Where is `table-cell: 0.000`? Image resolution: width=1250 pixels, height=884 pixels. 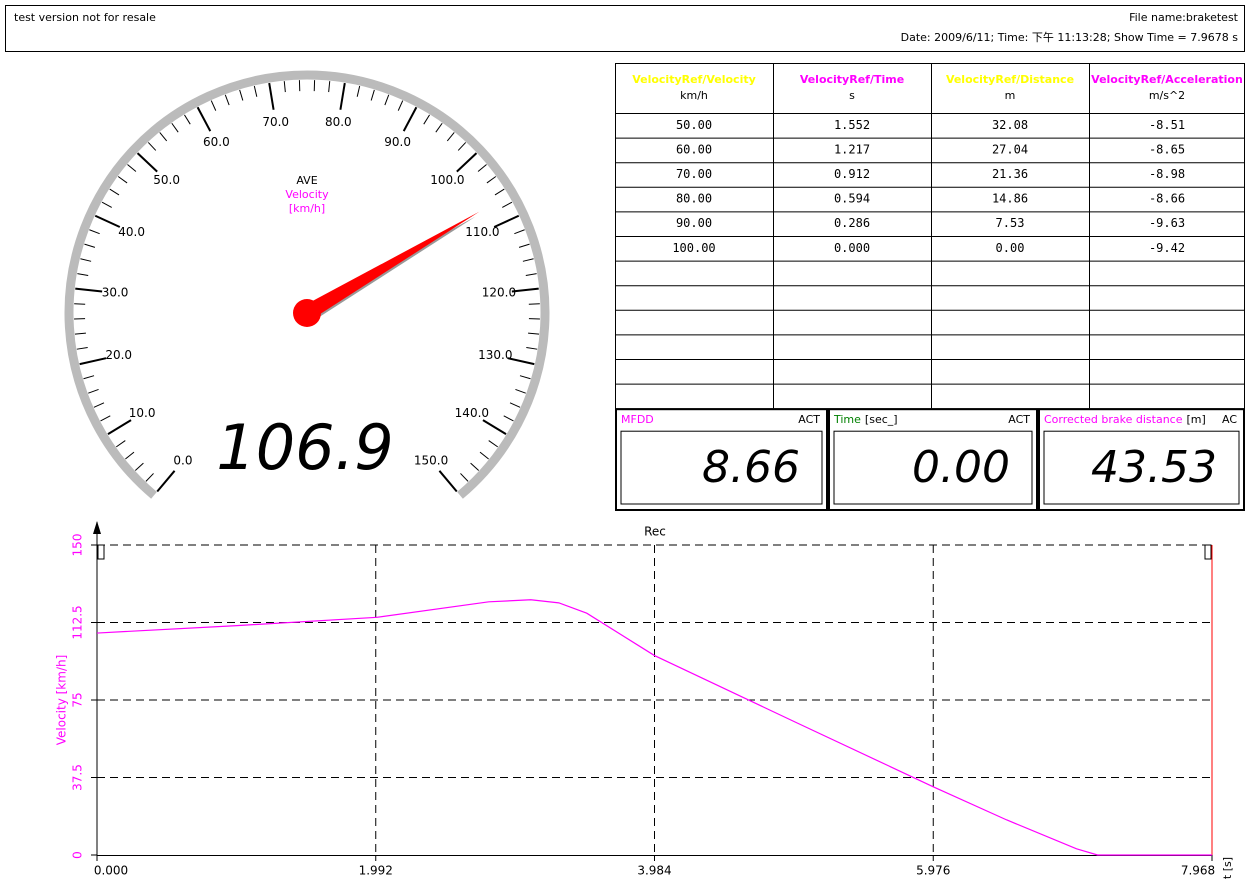
table-cell: 0.000 is located at coordinates (852, 248).